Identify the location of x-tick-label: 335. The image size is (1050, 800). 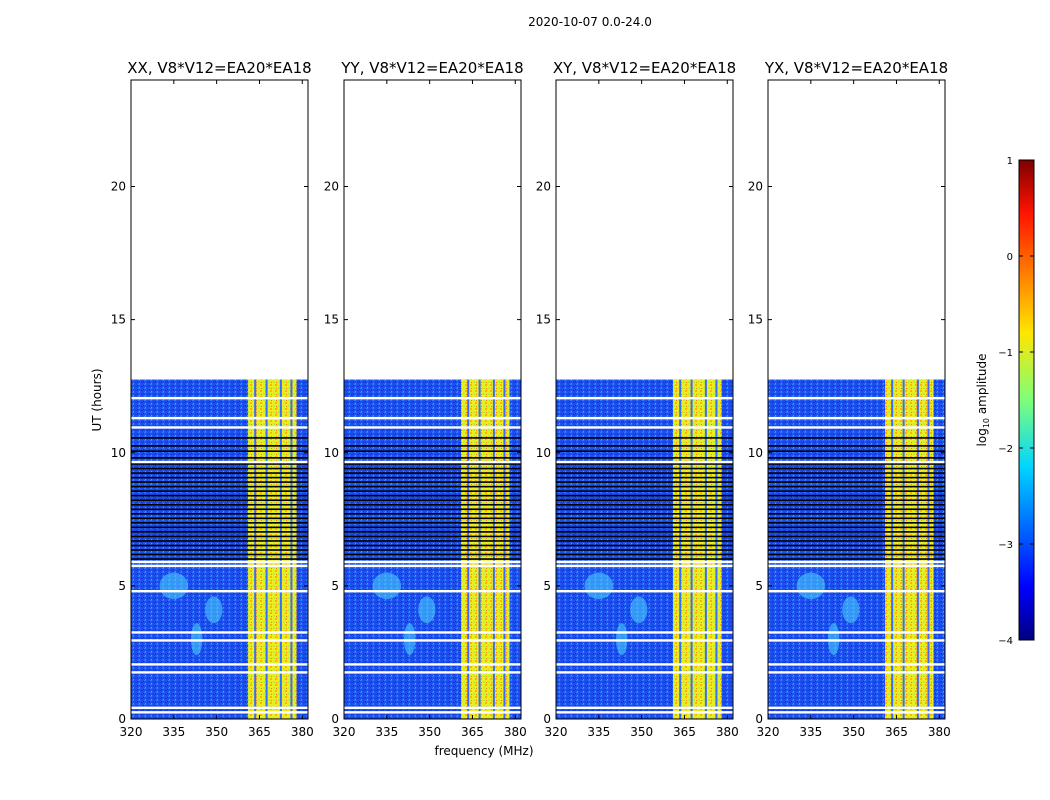
(598, 732).